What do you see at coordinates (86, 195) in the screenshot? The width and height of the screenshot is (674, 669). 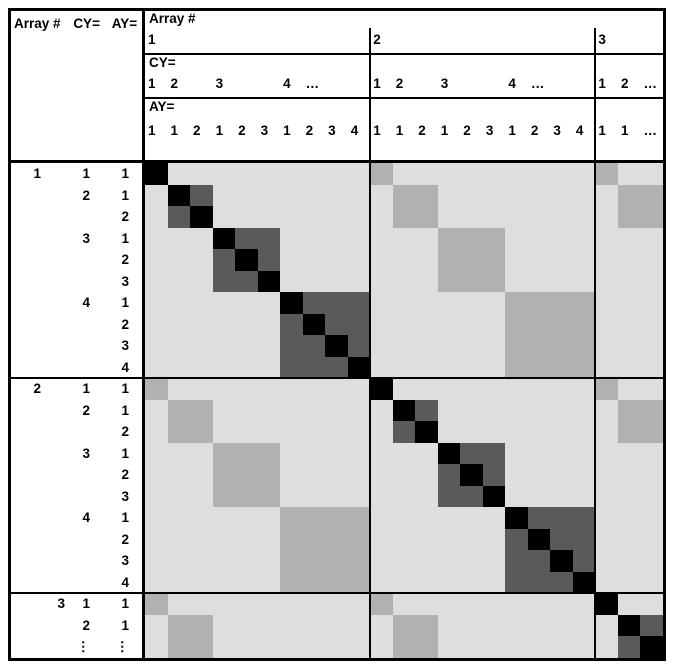 I see `row-cy-label: 2` at bounding box center [86, 195].